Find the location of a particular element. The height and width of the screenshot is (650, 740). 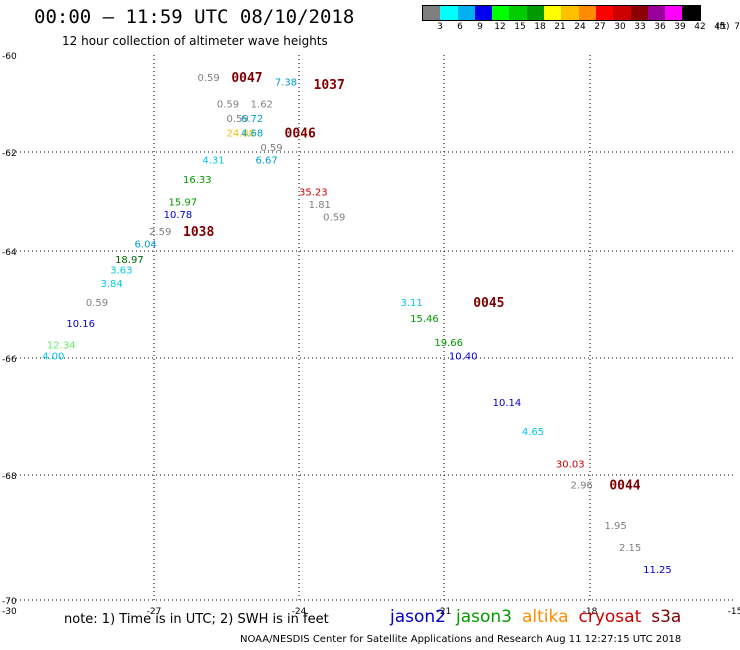

wave-height-label: 3.84 is located at coordinates (111, 284).